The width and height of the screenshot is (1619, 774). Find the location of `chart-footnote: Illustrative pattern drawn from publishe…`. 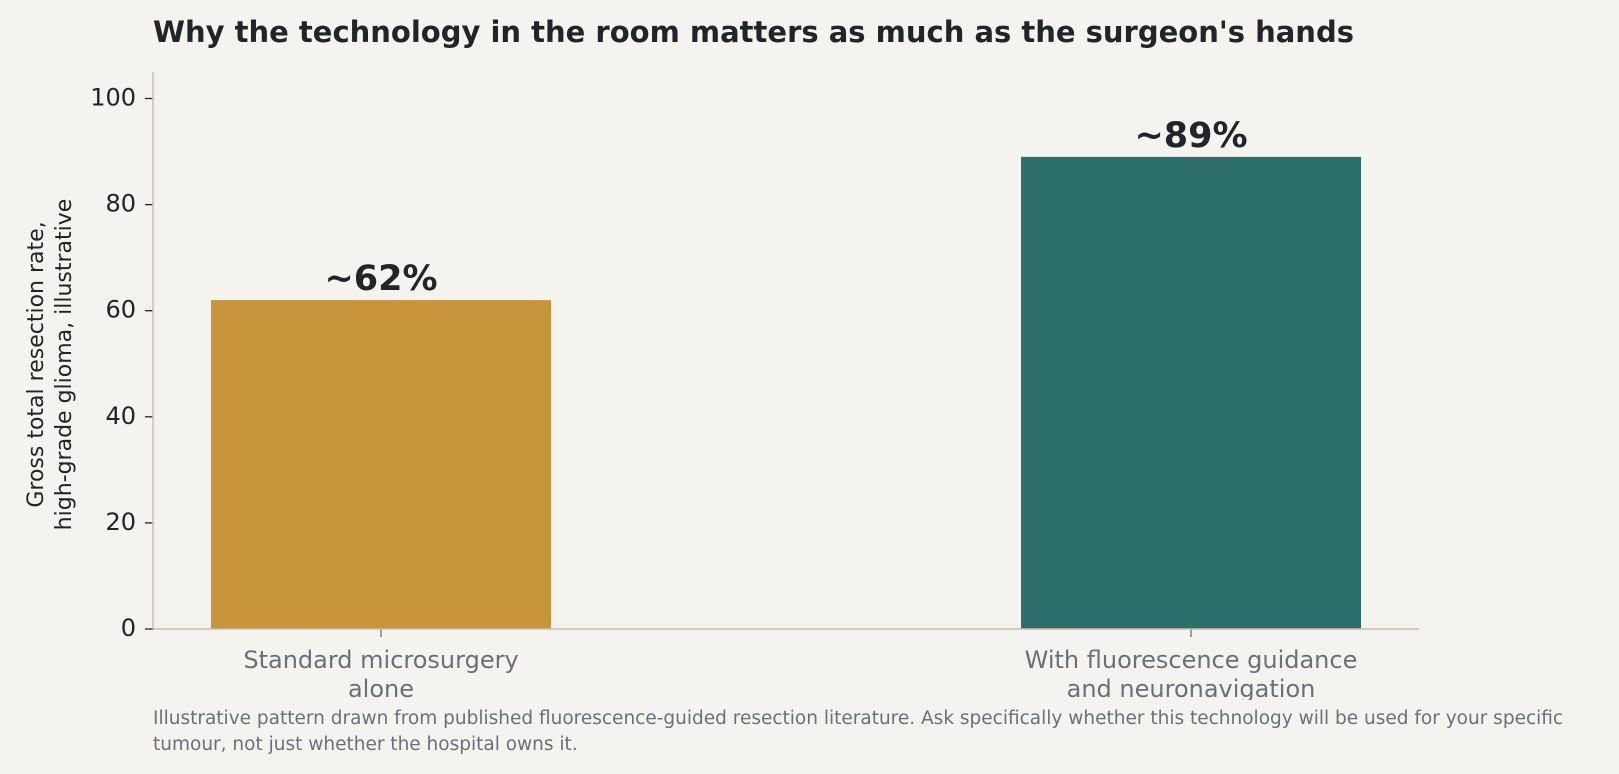

chart-footnote: Illustrative pattern drawn from publishe… is located at coordinates (858, 731).